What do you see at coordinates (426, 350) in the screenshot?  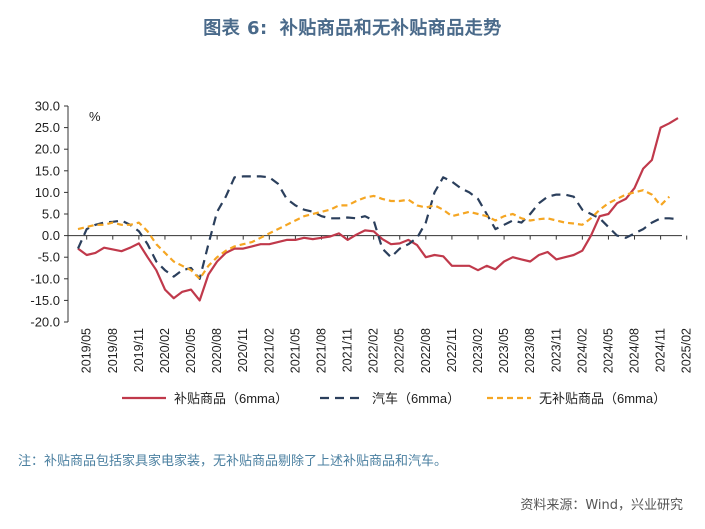 I see `x-tick-label: 2022/08` at bounding box center [426, 350].